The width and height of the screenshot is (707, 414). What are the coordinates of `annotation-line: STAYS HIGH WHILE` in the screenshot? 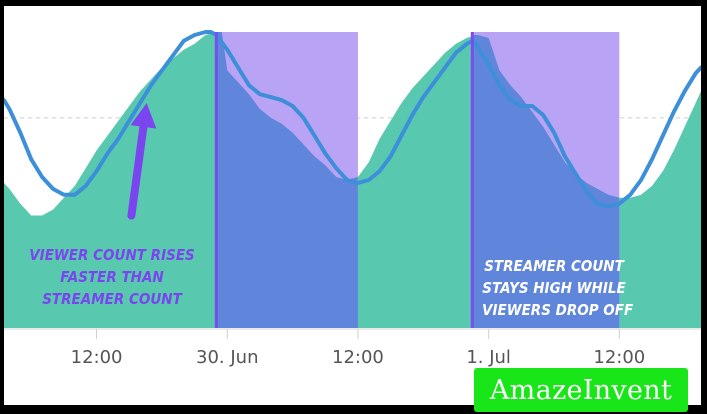 It's located at (554, 288).